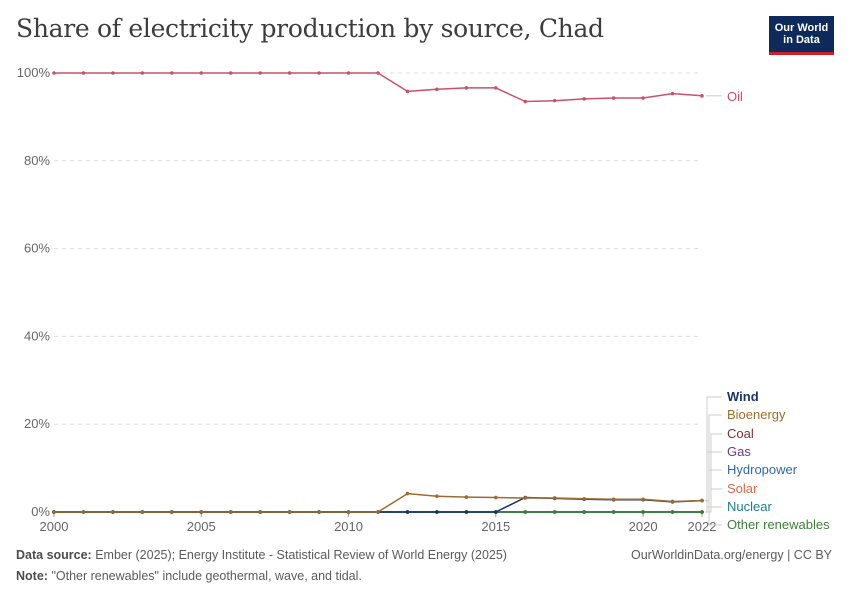 The height and width of the screenshot is (600, 850). I want to click on legend-label: Bioenergy, so click(756, 414).